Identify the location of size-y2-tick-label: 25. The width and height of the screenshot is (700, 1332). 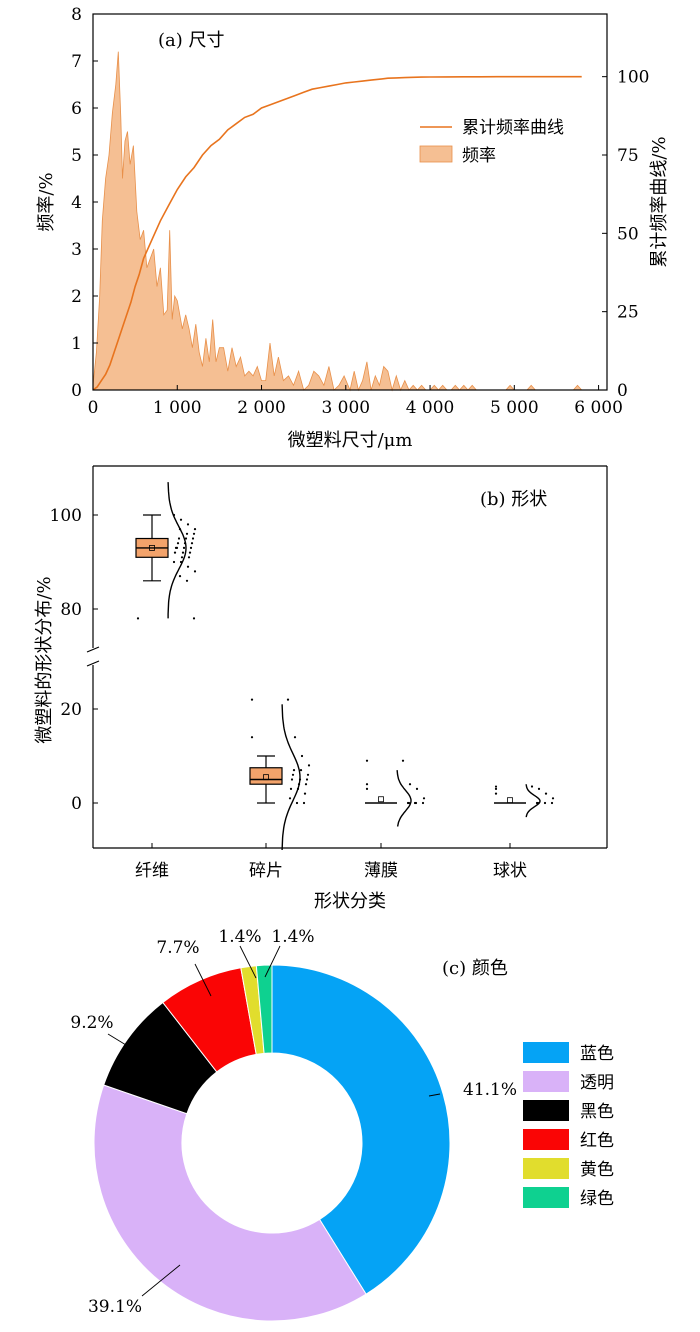
(628, 313).